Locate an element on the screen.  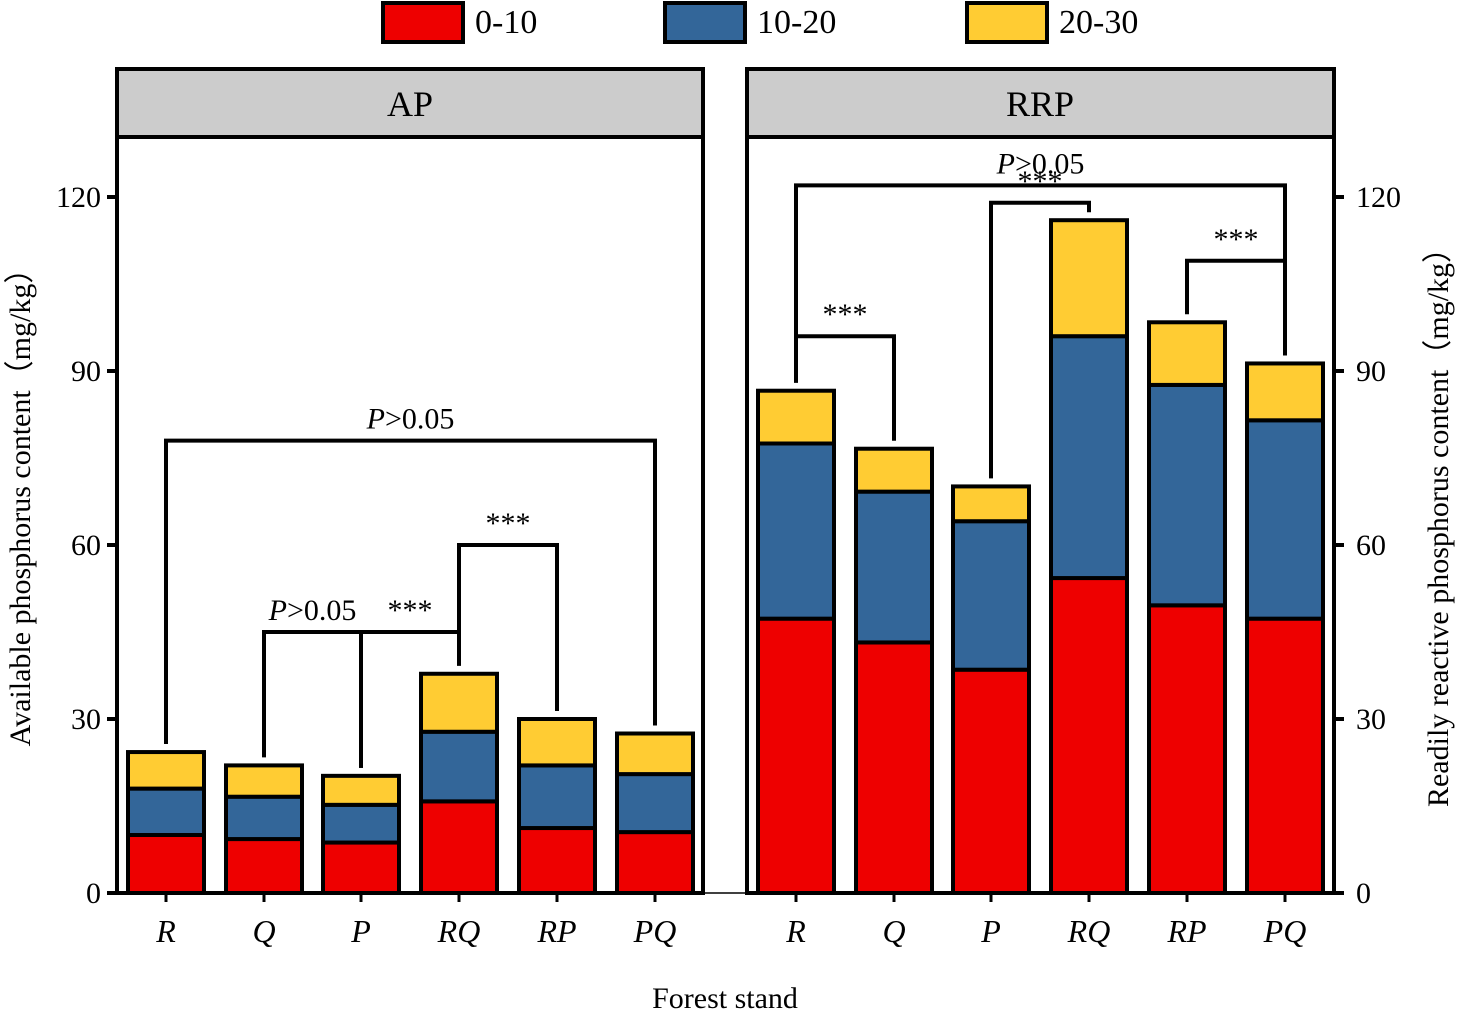
ap-xtick-label-rp: RP is located at coordinates (556, 931).